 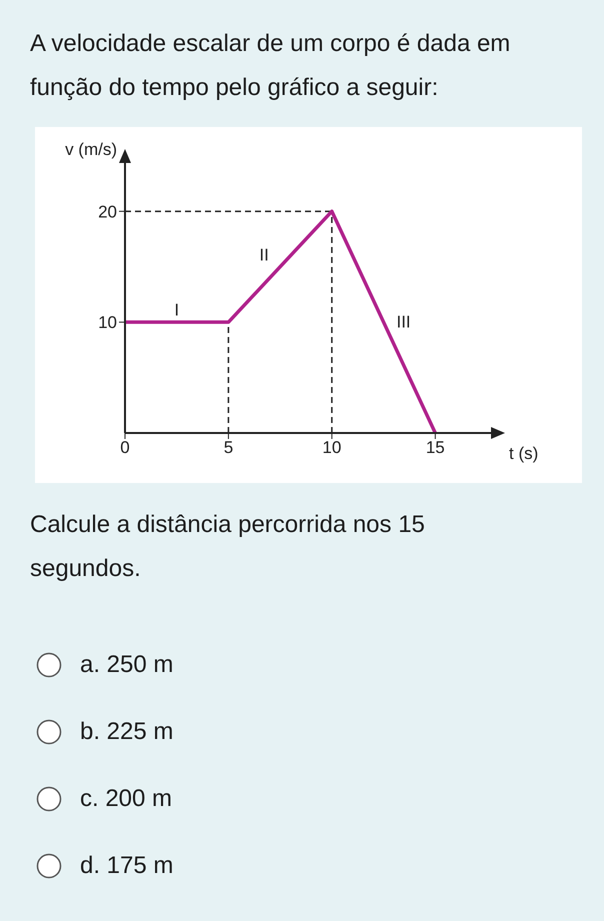 I want to click on text: d. 175 m, so click(x=127, y=866).